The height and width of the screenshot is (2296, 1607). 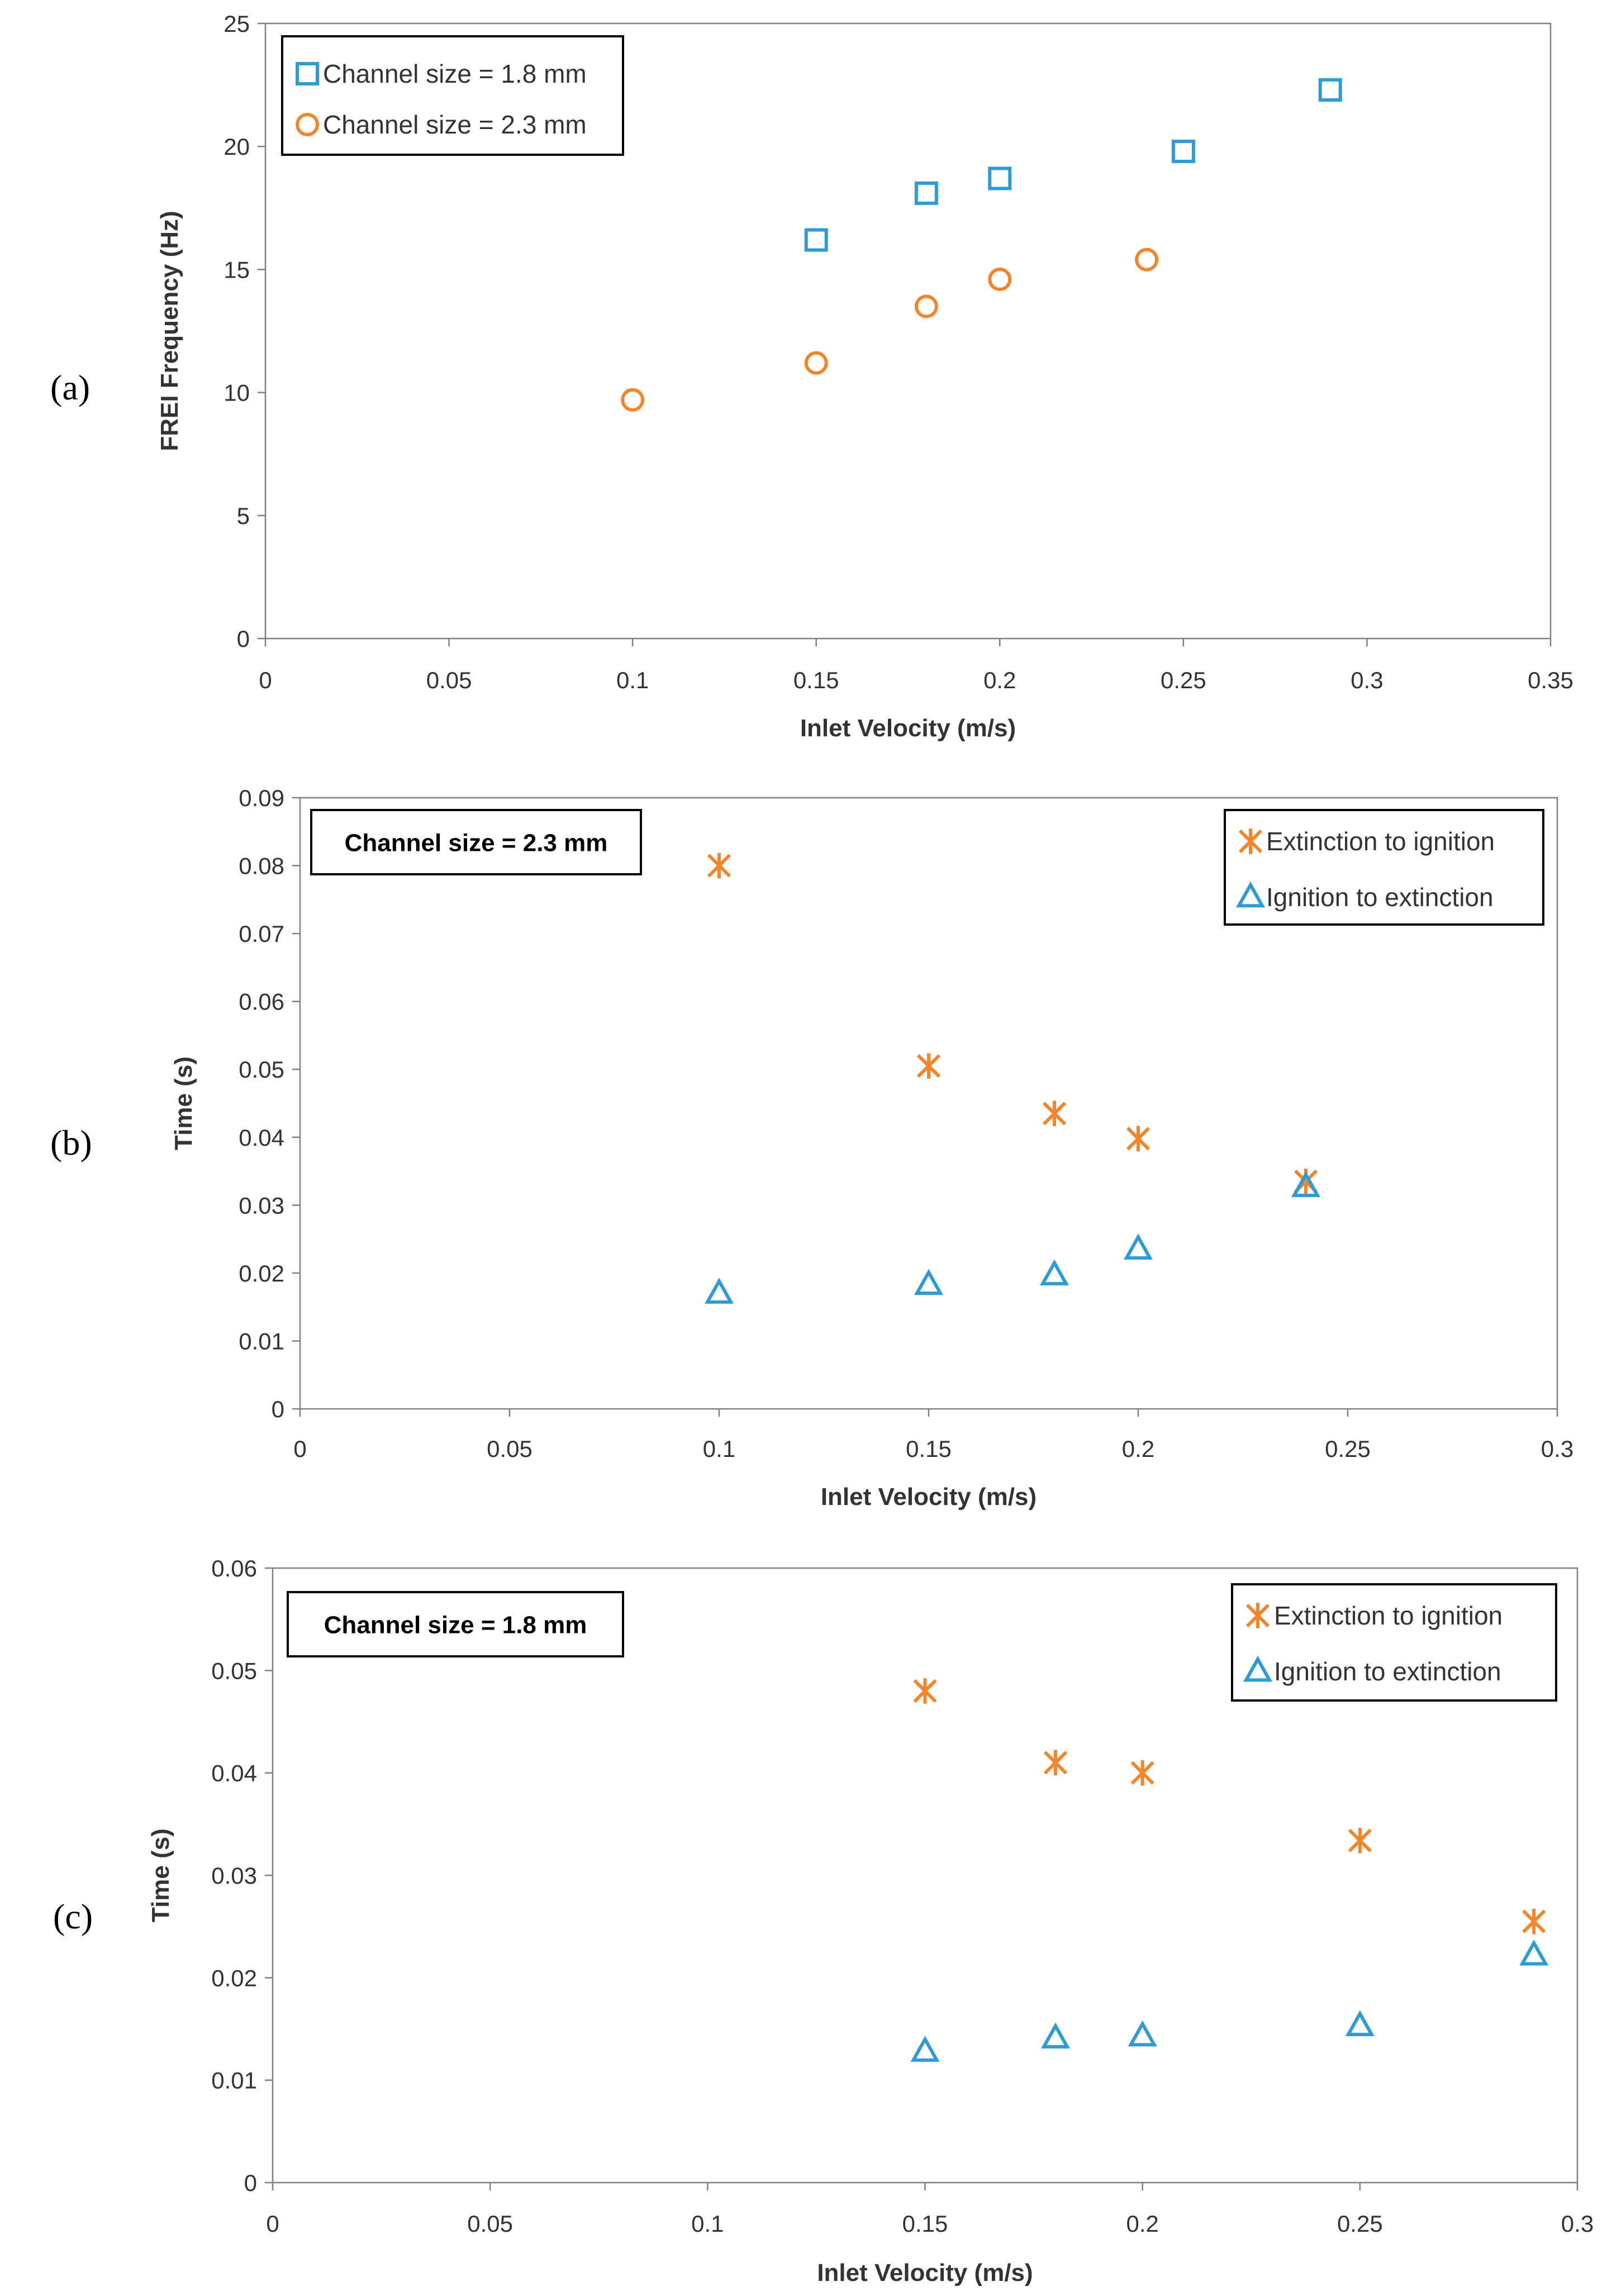 I want to click on y-tick-label: 0.09, so click(x=261, y=798).